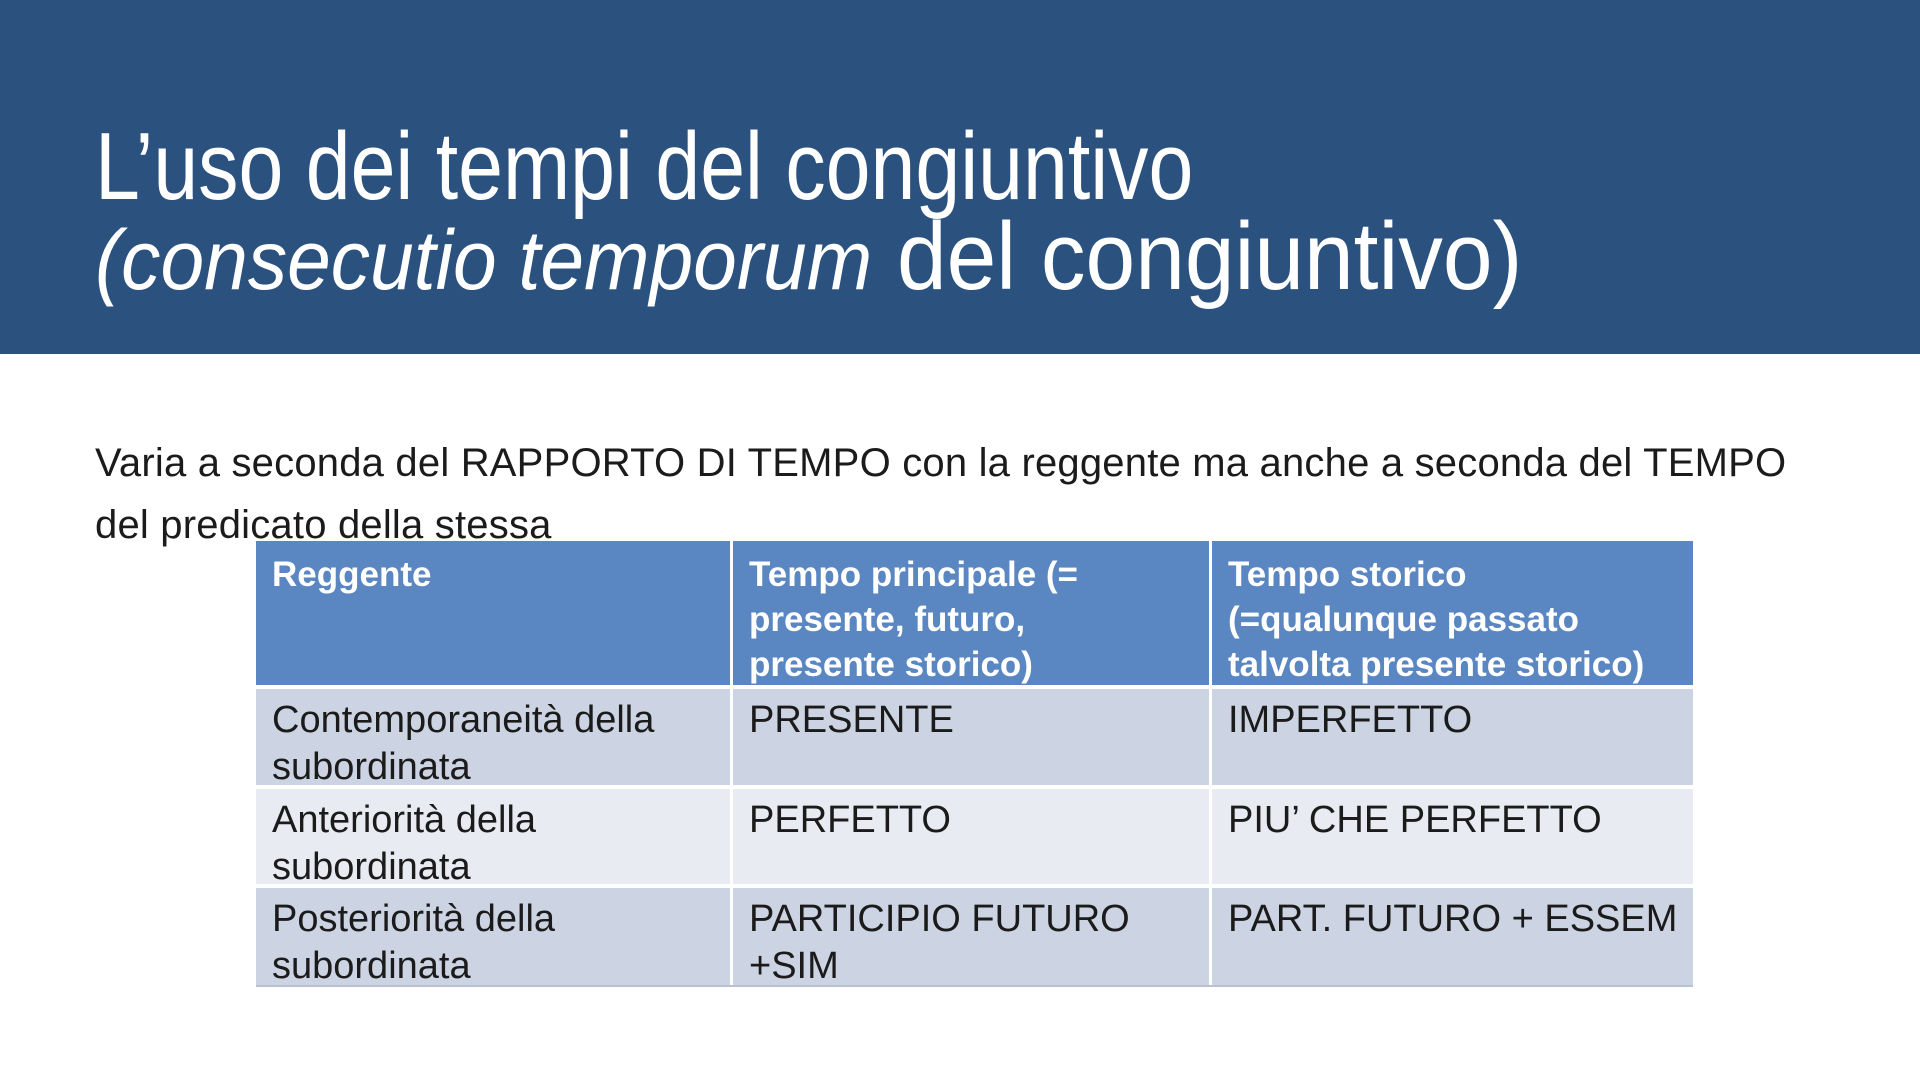 The height and width of the screenshot is (1080, 1920). Describe the element at coordinates (484, 260) in the screenshot. I see `title-latin-phrase: (consecutio temporum` at that location.